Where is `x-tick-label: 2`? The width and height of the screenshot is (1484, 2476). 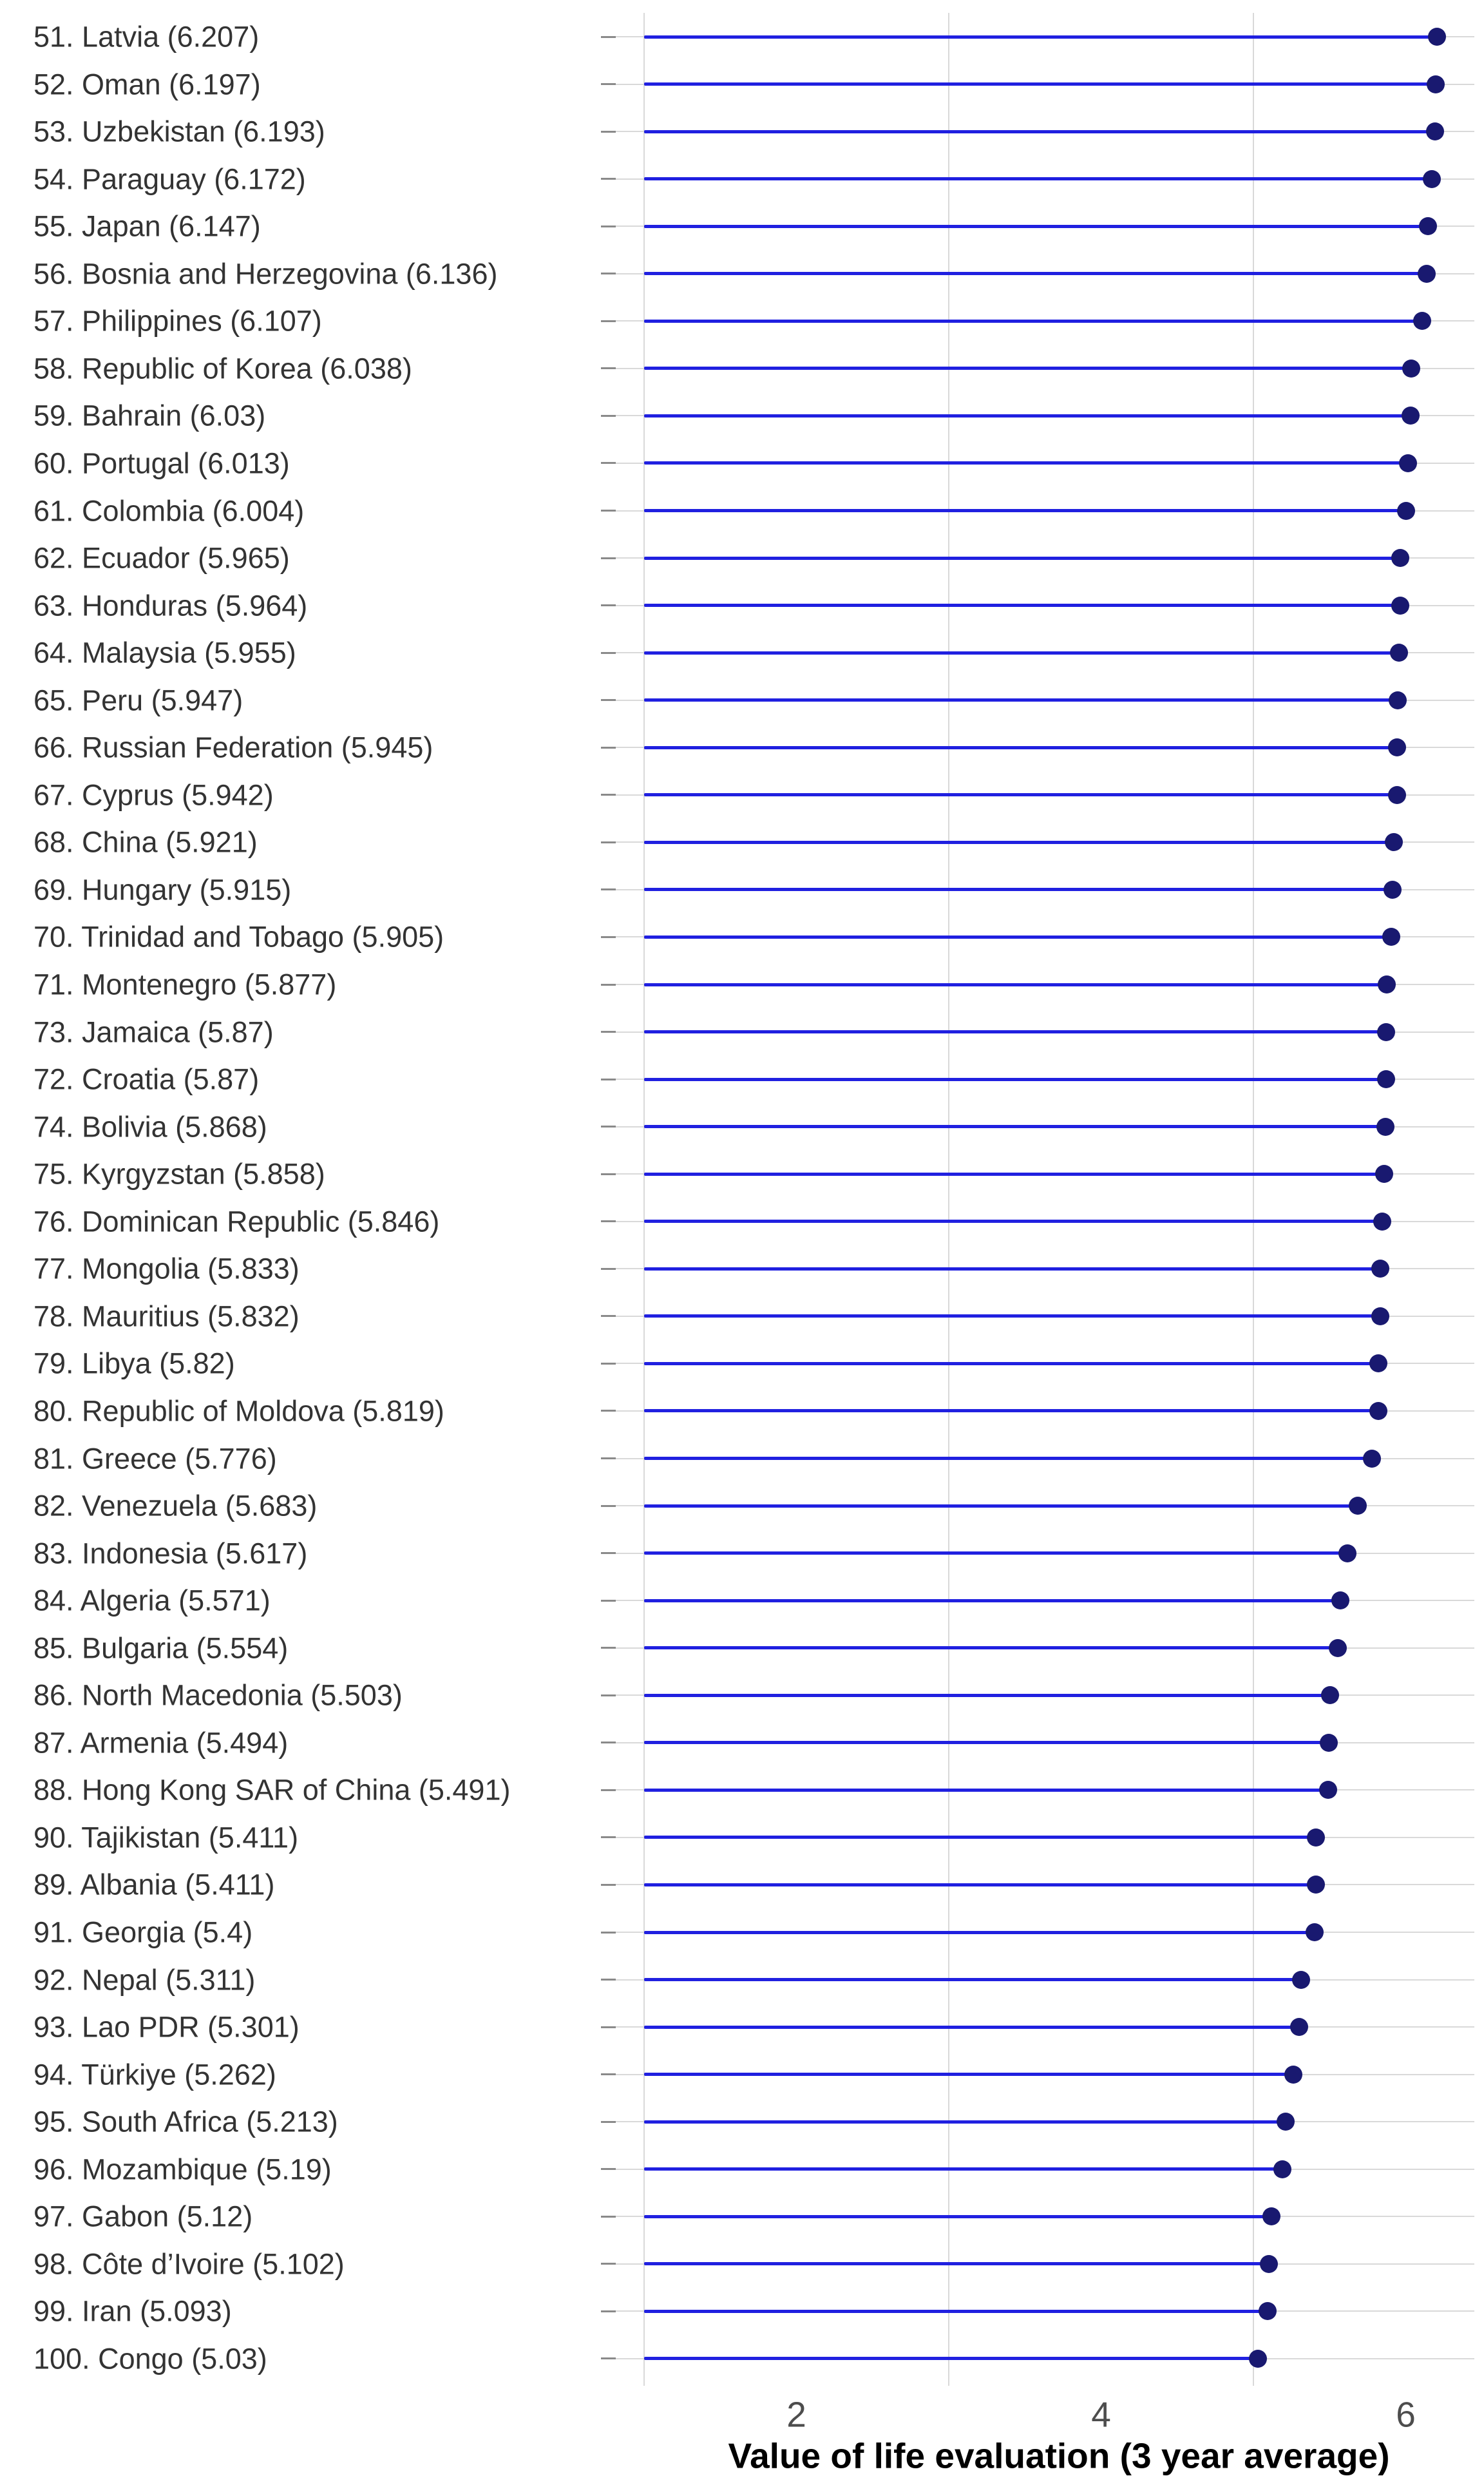
x-tick-label: 2 is located at coordinates (796, 2414).